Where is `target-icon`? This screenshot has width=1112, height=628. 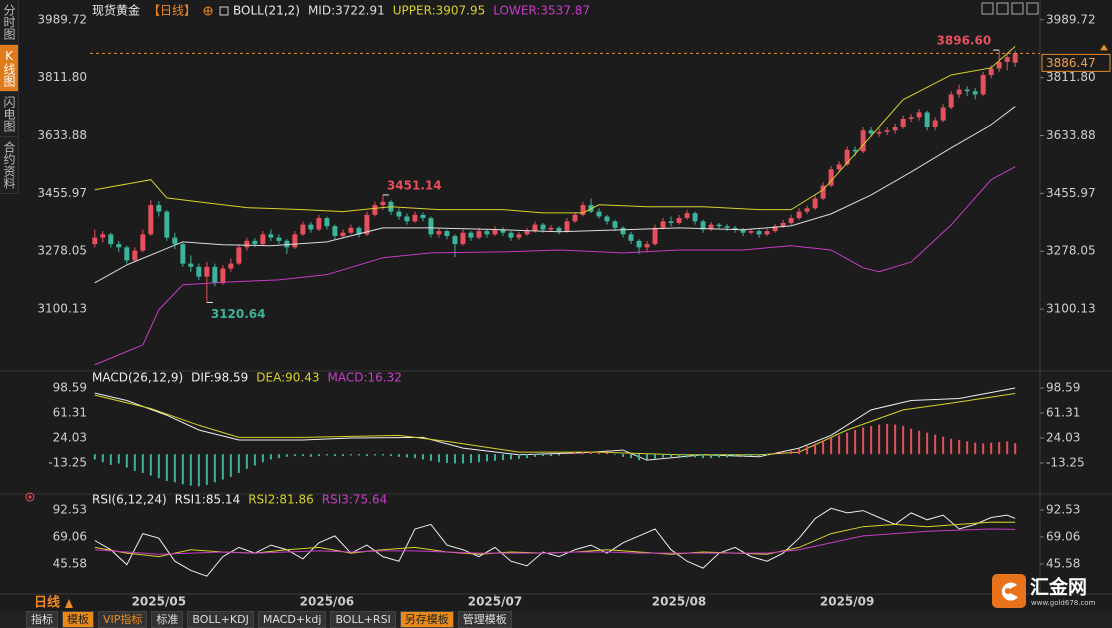 target-icon is located at coordinates (30, 497).